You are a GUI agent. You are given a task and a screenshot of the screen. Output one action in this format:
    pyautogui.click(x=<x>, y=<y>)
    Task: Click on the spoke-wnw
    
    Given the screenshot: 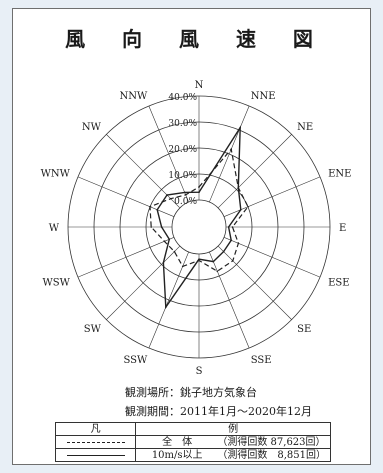 What is the action you would take?
    pyautogui.click(x=126, y=196)
    